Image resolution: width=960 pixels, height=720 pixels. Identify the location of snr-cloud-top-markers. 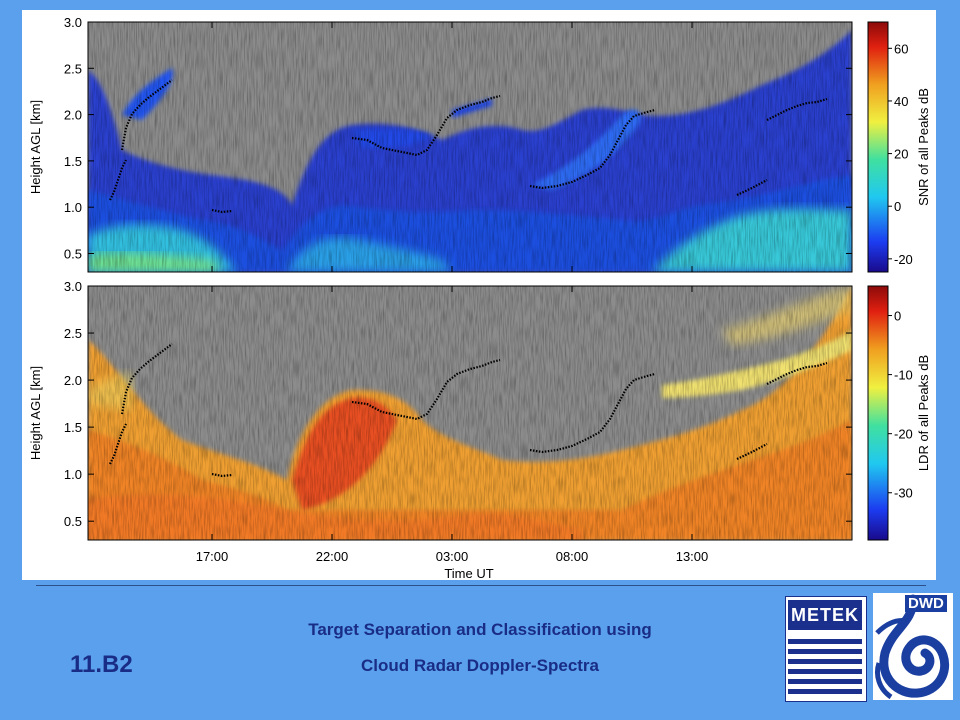
(468, 146).